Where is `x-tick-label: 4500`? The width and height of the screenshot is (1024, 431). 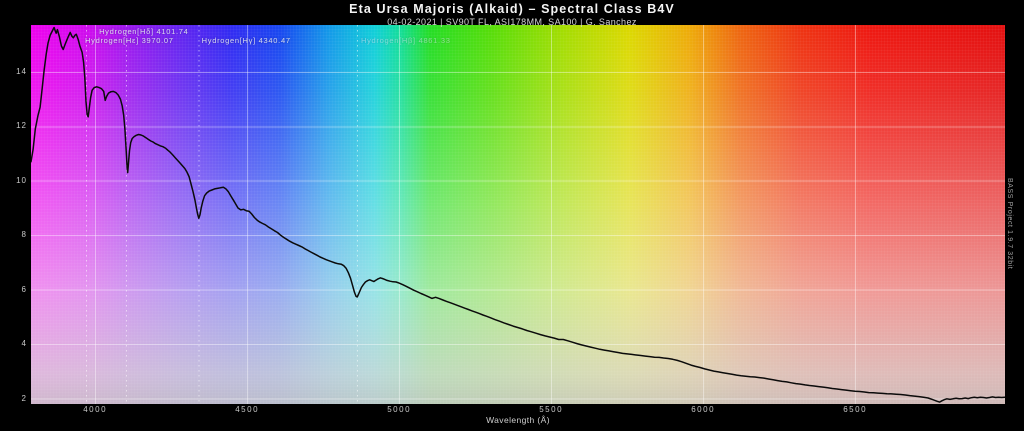 x-tick-label: 4500 is located at coordinates (247, 409).